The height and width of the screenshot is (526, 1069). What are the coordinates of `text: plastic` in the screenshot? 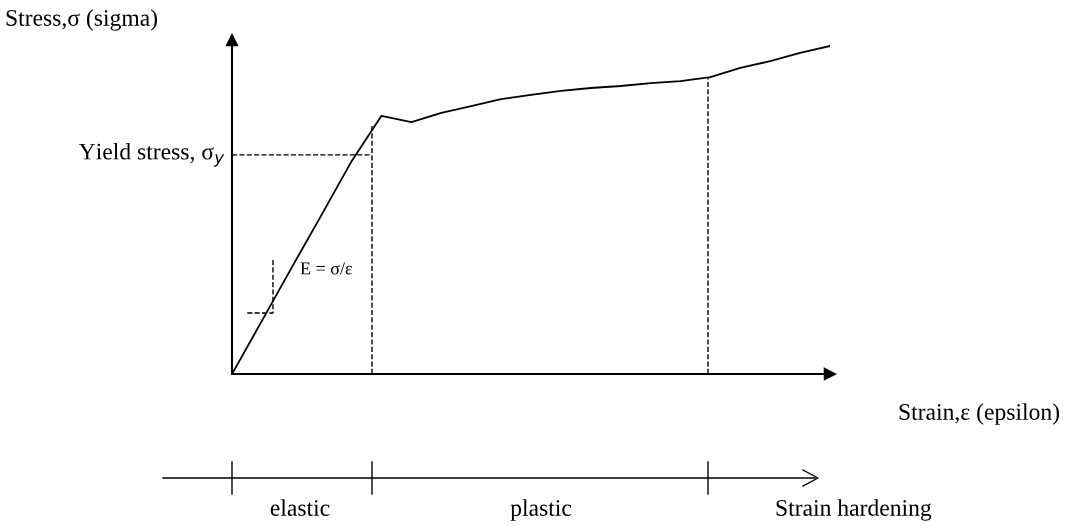 It's located at (541, 510).